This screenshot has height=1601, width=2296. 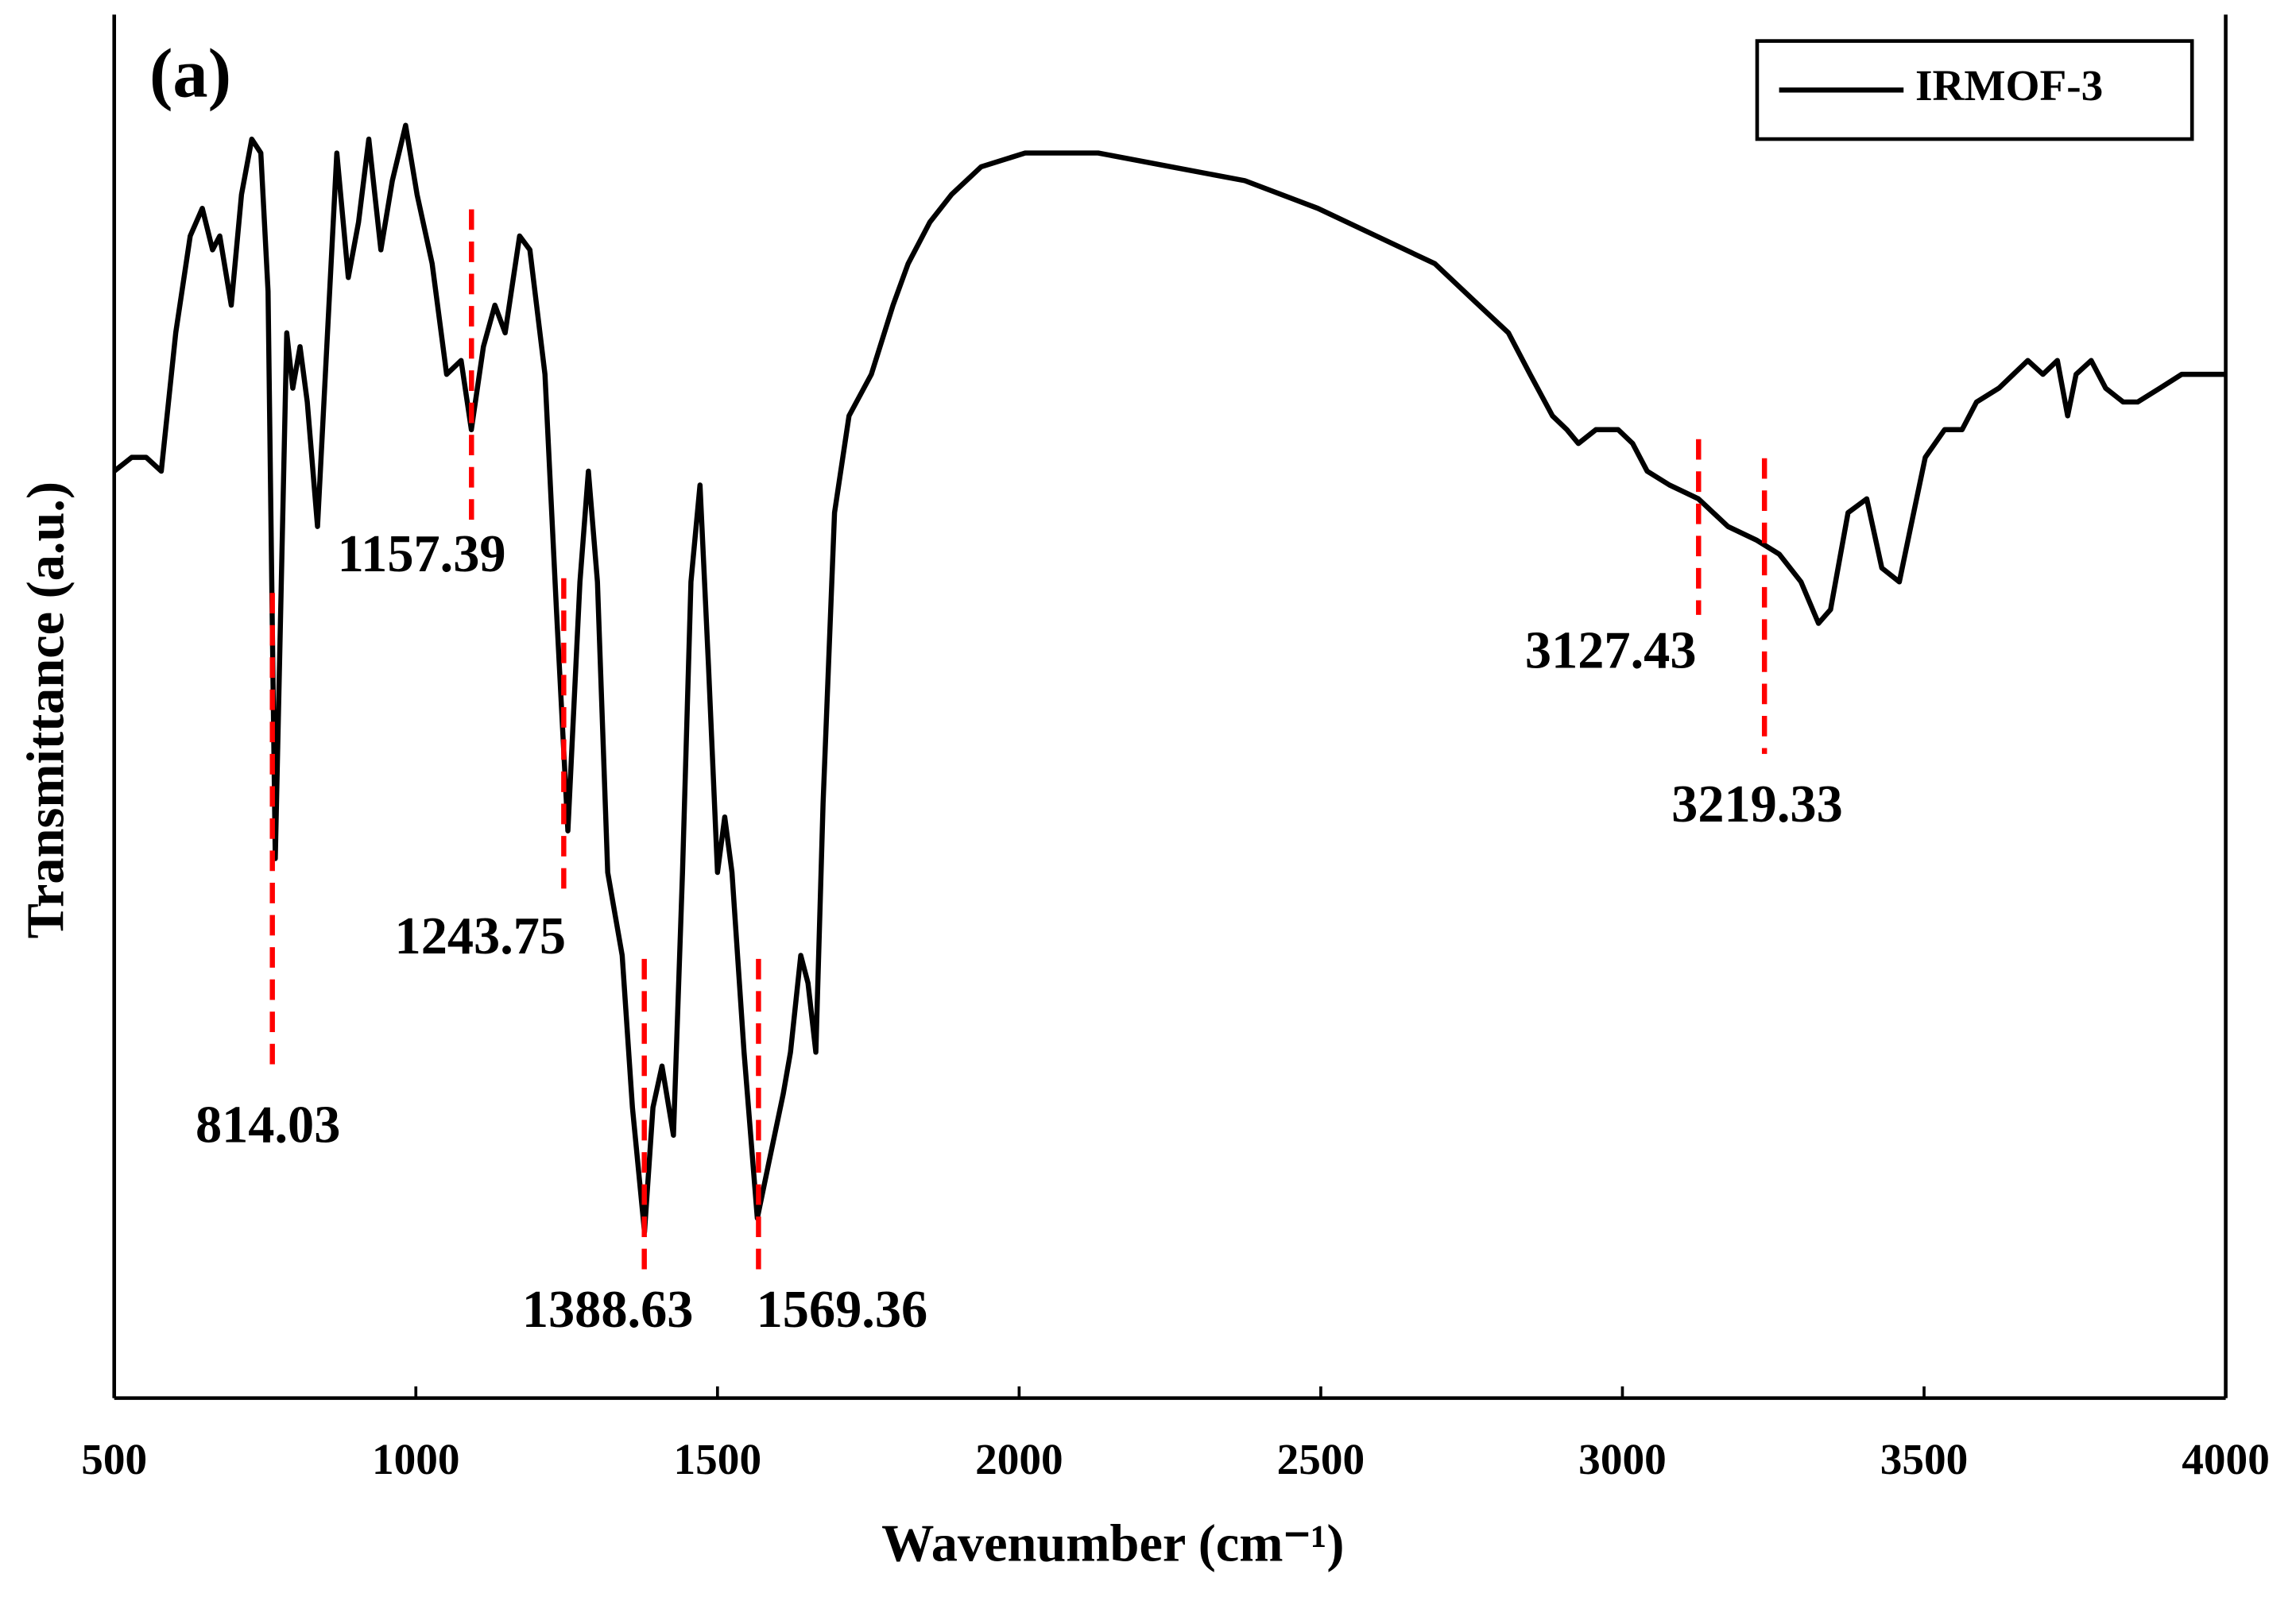 I want to click on annotation-label: 1243.75, so click(x=481, y=936).